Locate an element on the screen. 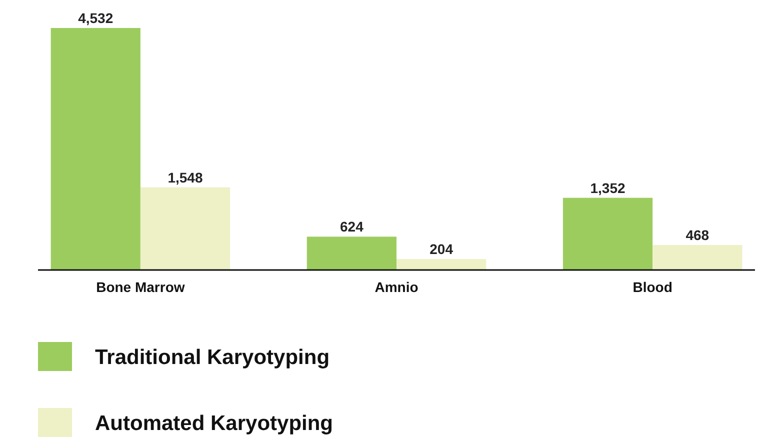 The width and height of the screenshot is (768, 443). data-label: 4,532 is located at coordinates (96, 18).